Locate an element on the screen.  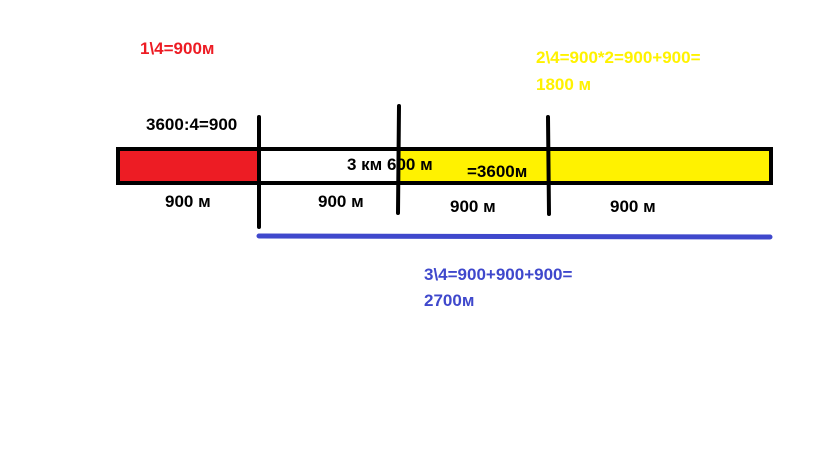
segment-2-label: 900 м is located at coordinates (341, 201).